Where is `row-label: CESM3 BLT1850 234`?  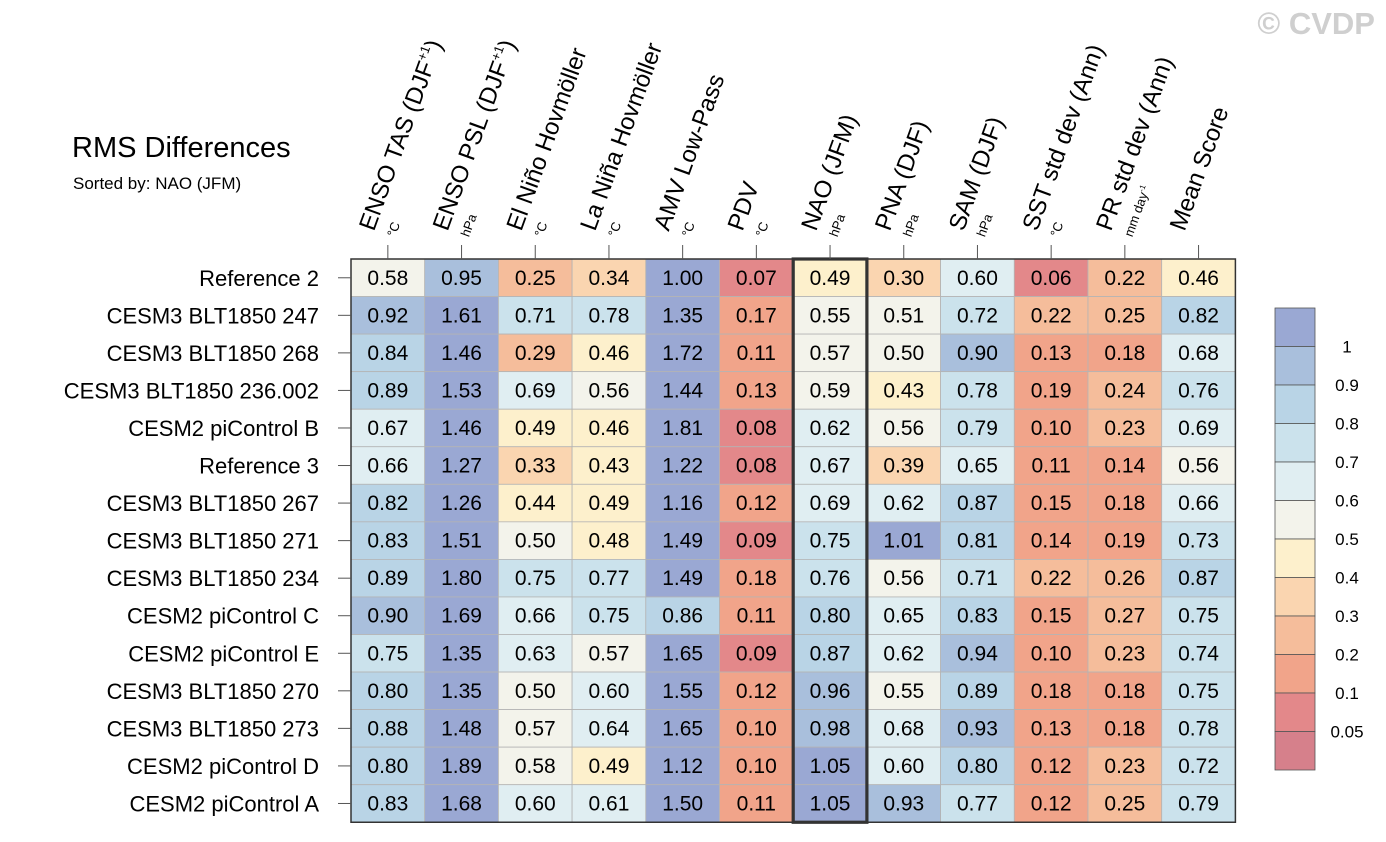 row-label: CESM3 BLT1850 234 is located at coordinates (213, 578).